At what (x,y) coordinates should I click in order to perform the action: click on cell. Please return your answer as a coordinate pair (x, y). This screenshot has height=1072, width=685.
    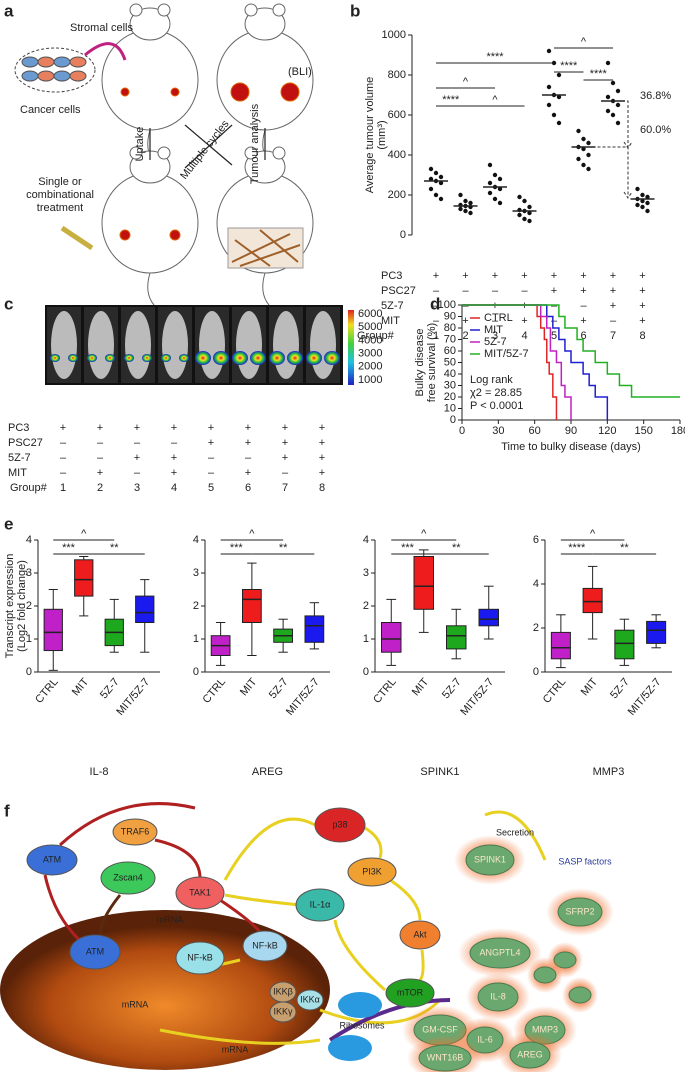
    Looking at the image, I should click on (78, 62).